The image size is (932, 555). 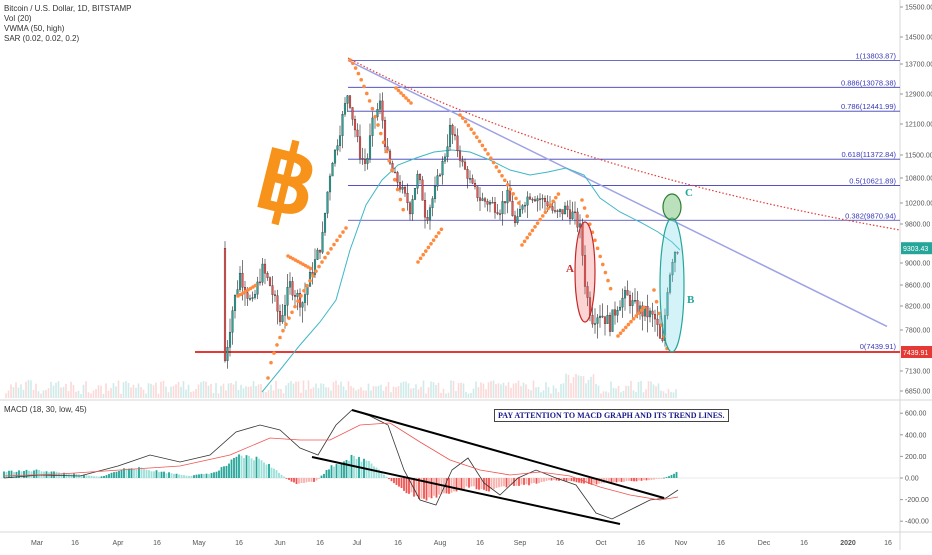 I want to click on y-tick-label: 8200.00, so click(x=917, y=307).